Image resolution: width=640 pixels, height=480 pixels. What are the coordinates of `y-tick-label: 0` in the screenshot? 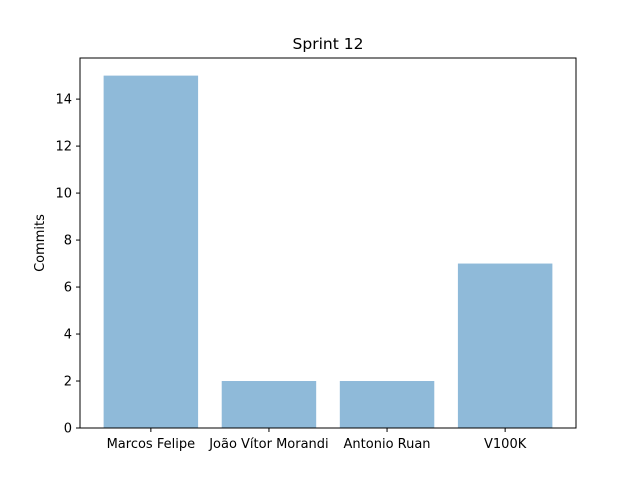 It's located at (68, 429).